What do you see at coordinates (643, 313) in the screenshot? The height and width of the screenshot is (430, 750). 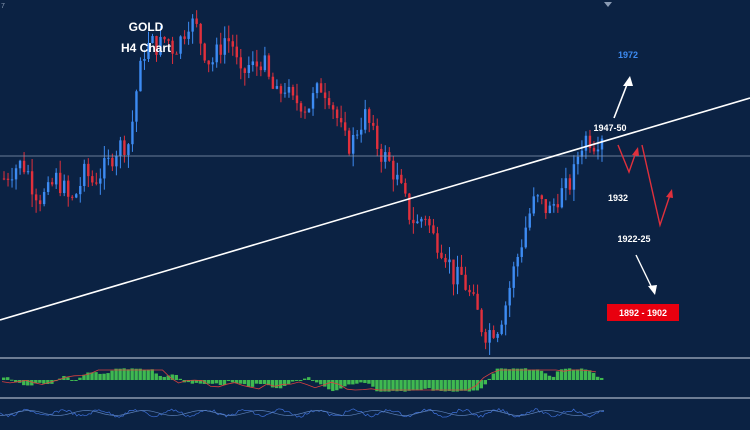 I see `level-label-target-low: 1892 - 1902` at bounding box center [643, 313].